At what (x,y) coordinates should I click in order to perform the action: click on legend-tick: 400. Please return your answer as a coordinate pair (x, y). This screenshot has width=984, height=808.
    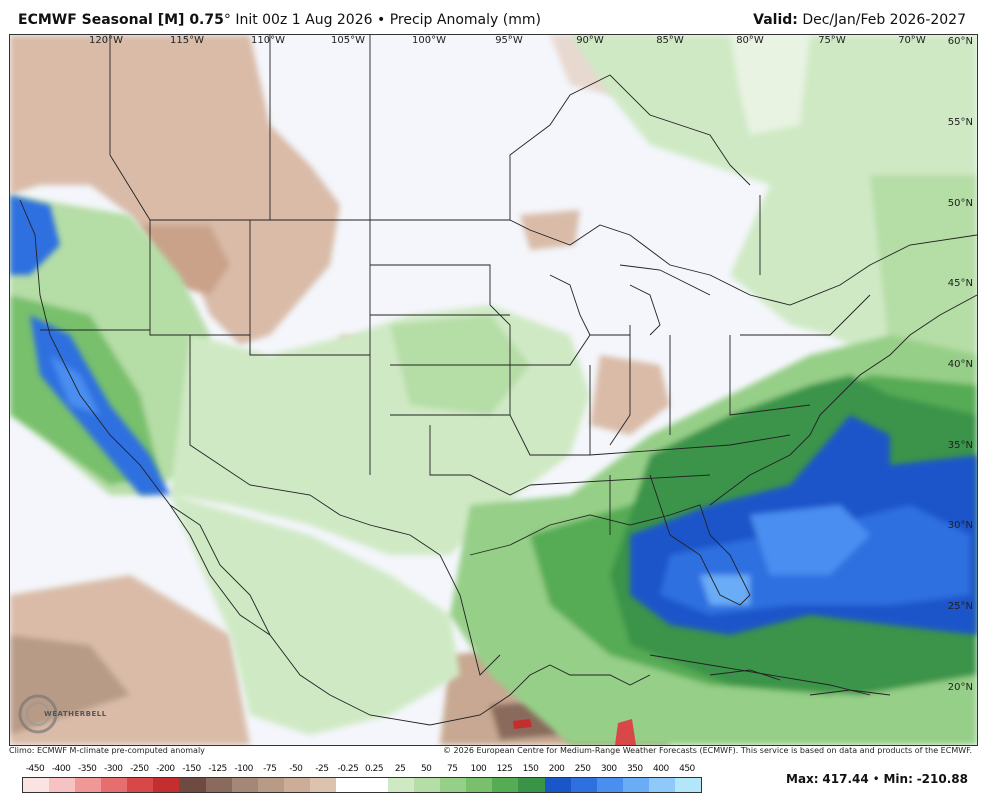
    Looking at the image, I should click on (661, 769).